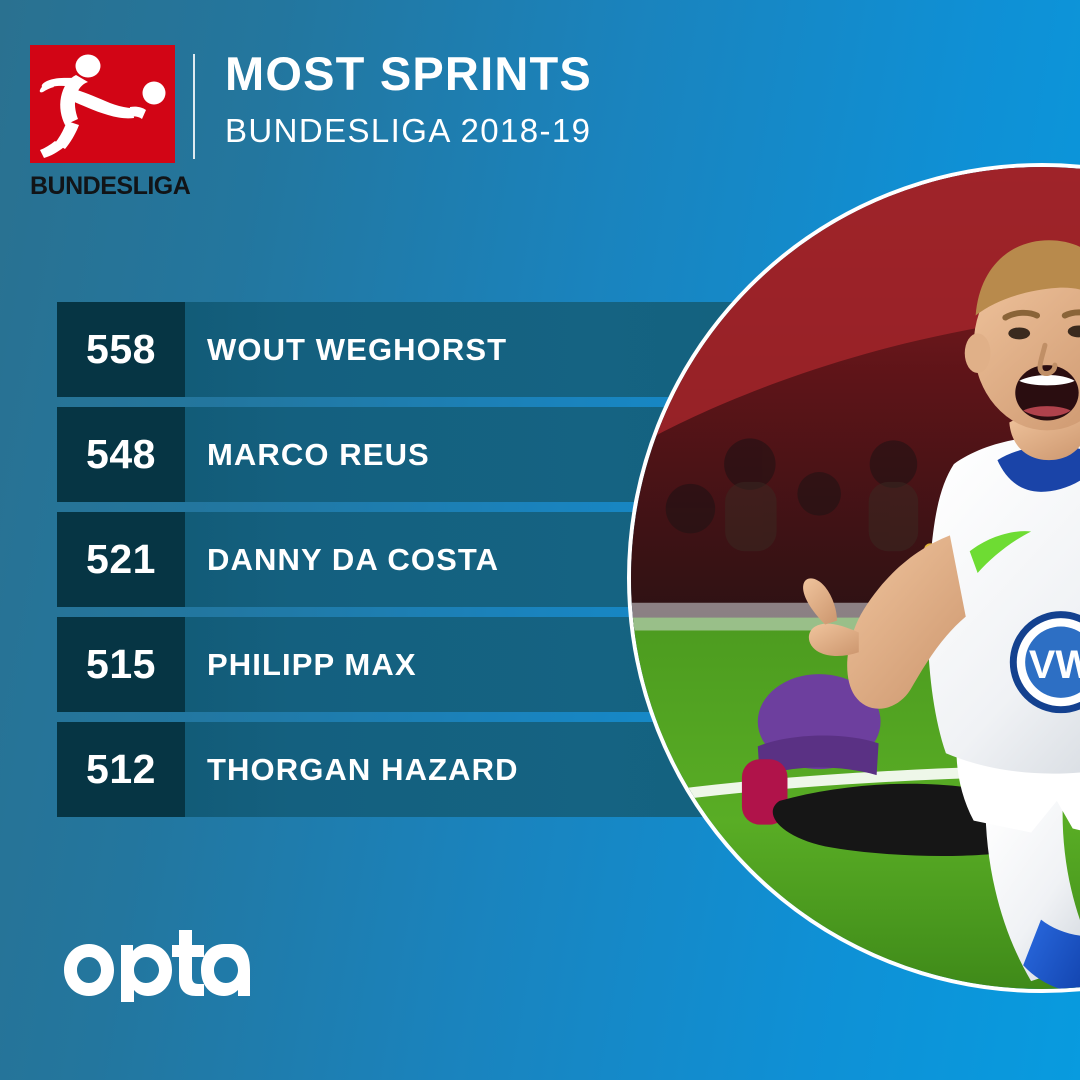  What do you see at coordinates (121, 664) in the screenshot?
I see `row-value: 515` at bounding box center [121, 664].